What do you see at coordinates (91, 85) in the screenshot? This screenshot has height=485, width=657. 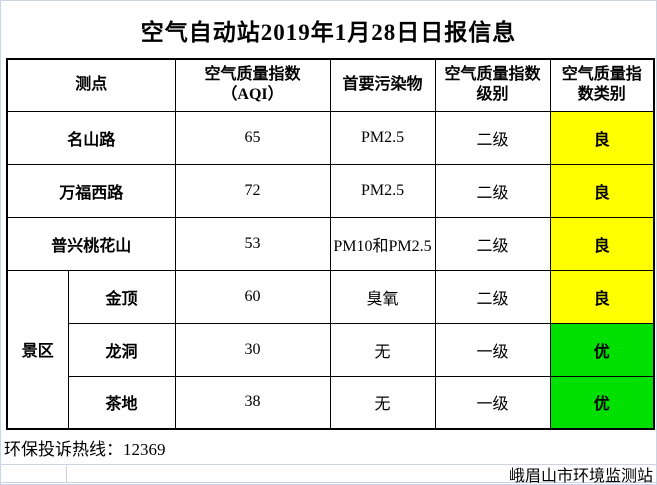 I see `header-site: 测点` at bounding box center [91, 85].